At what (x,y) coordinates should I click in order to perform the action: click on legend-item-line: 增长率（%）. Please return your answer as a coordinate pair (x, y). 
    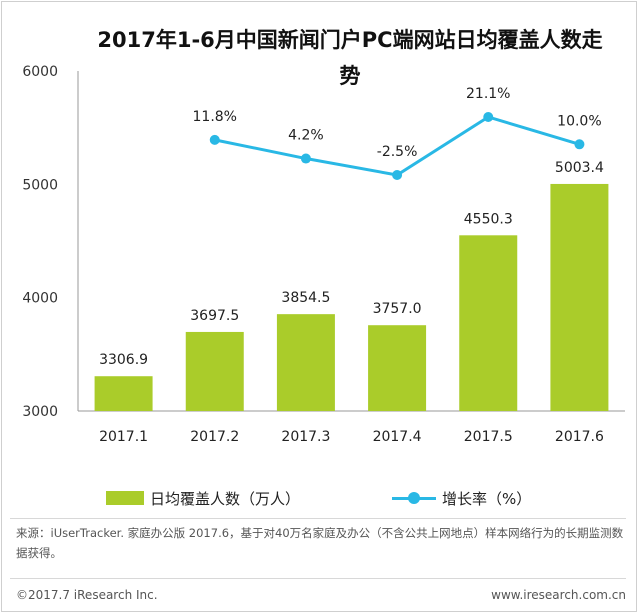
    Looking at the image, I should click on (461, 498).